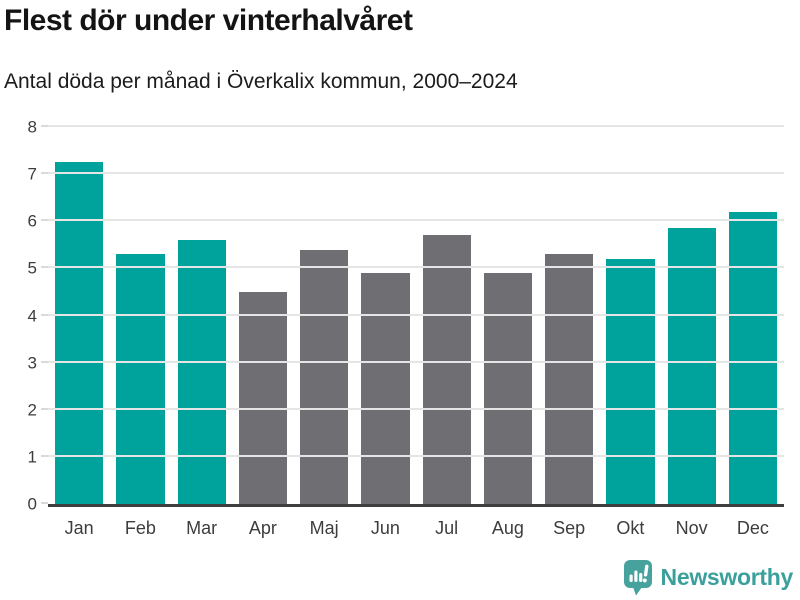  Describe the element at coordinates (691, 528) in the screenshot. I see `x-axis-label-nov: Nov` at that location.